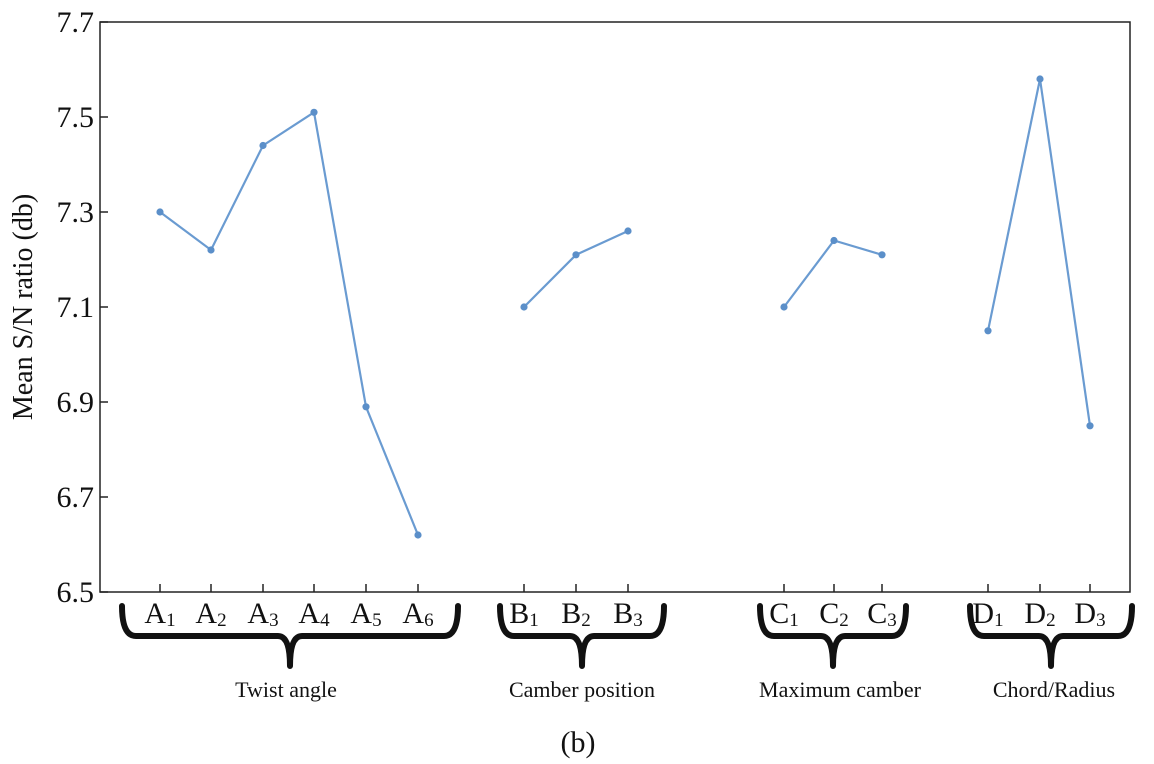  What do you see at coordinates (524, 614) in the screenshot?
I see `x-tick-label-b1: B1` at bounding box center [524, 614].